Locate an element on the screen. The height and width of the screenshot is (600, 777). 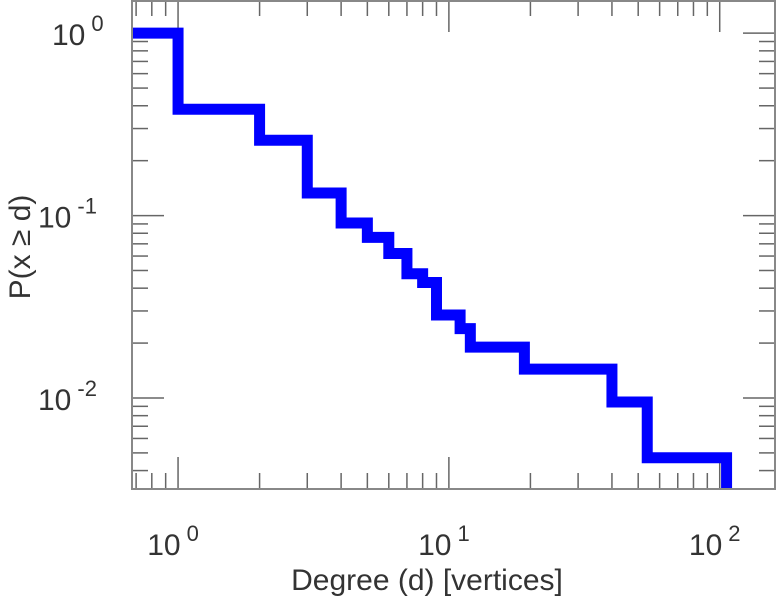
y-axis-label: P(x ≥ d) is located at coordinates (20, 247).